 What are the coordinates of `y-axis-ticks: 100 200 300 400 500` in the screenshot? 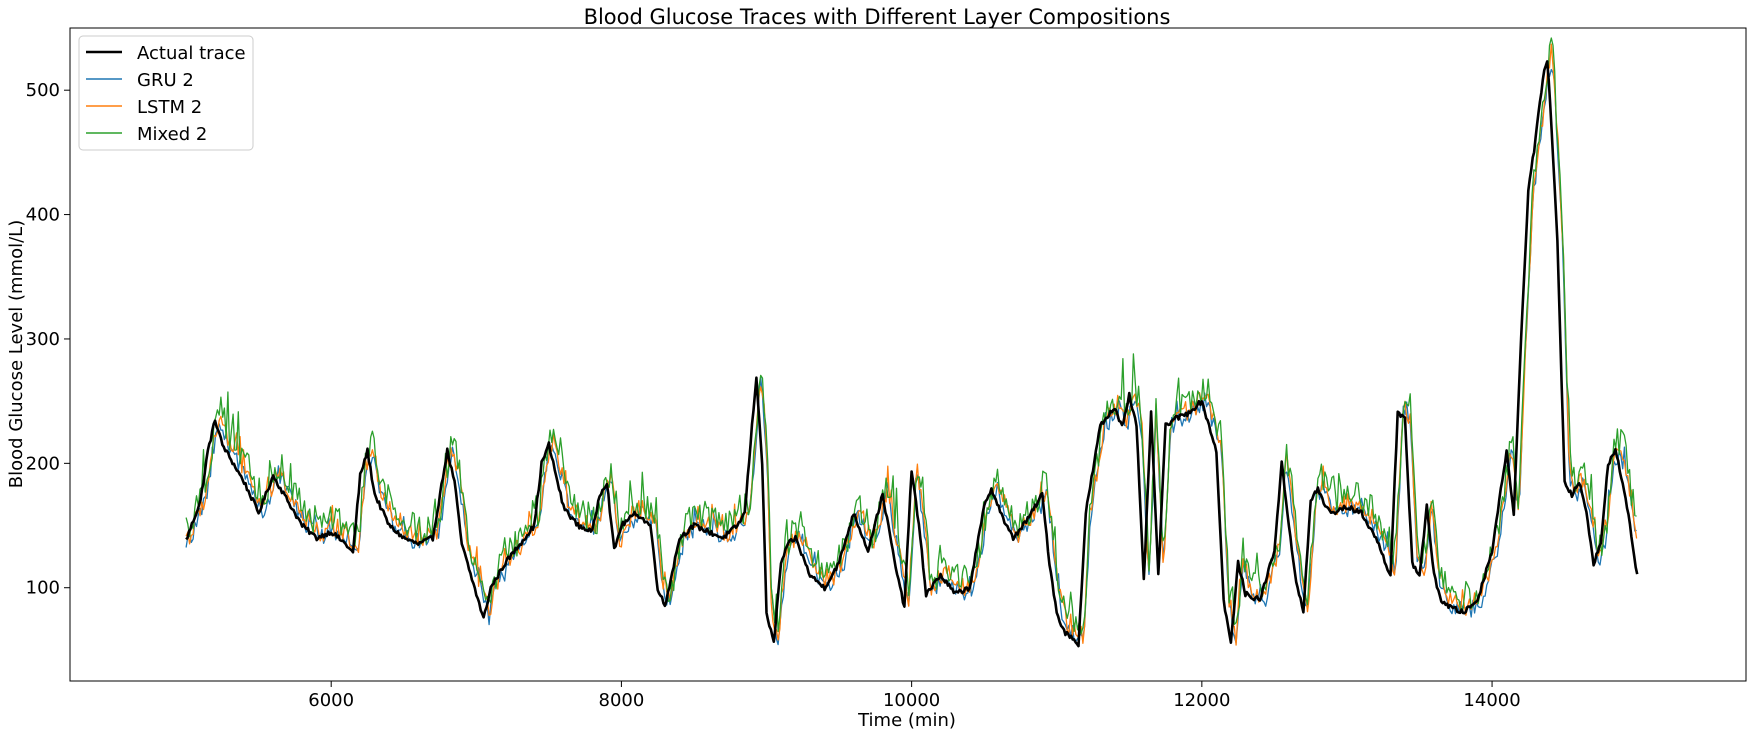 It's located at (48, 339).